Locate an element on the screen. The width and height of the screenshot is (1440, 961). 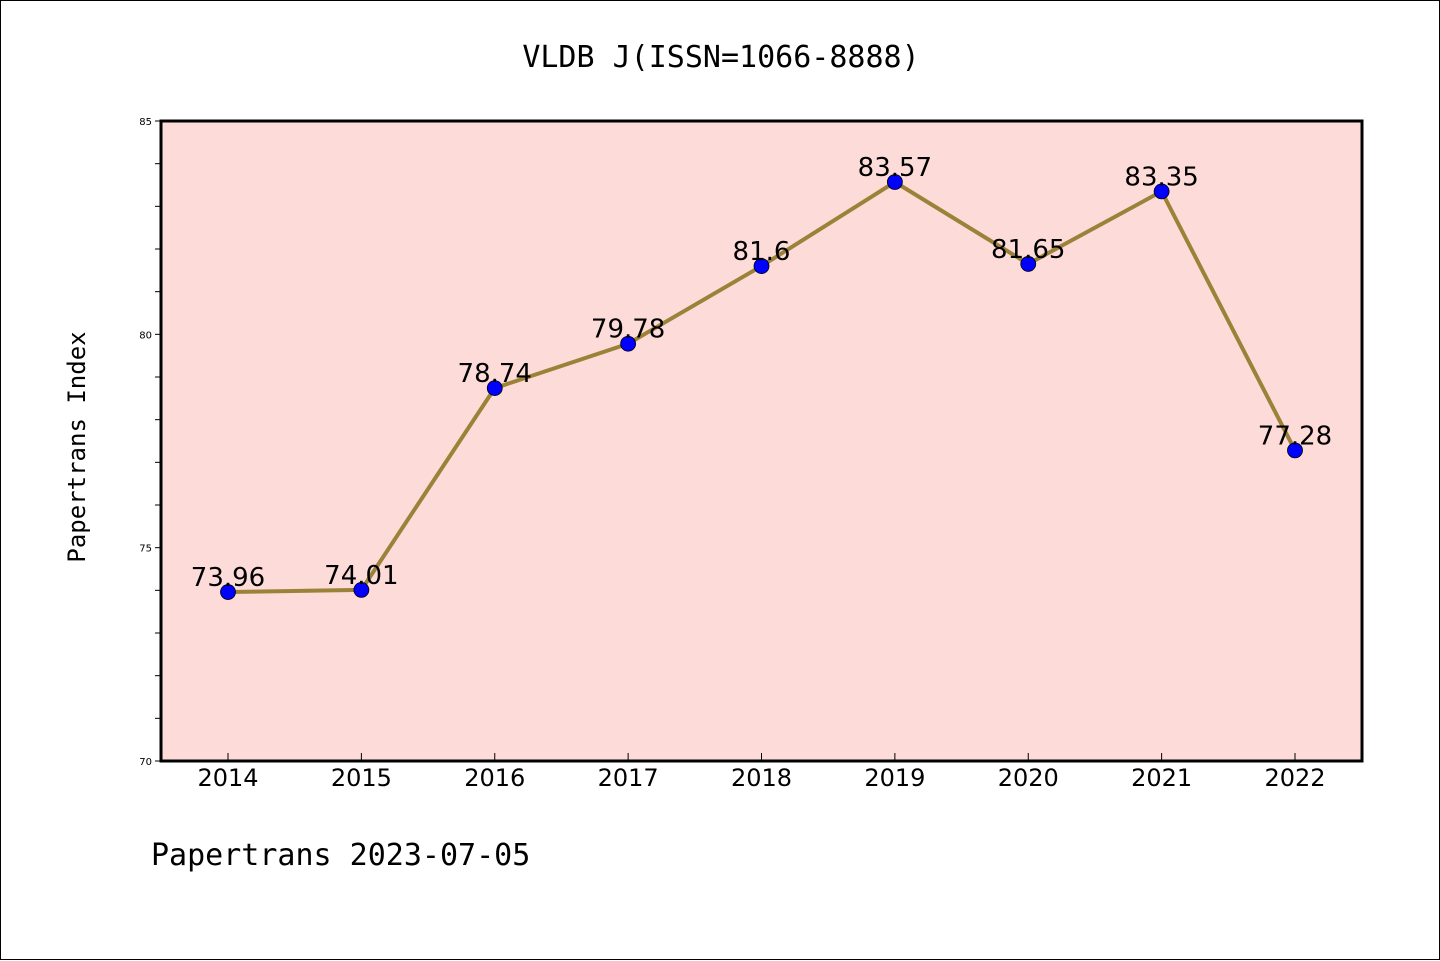
chart-title: VLDB J(ISSN=1066-8888) is located at coordinates (720, 57).